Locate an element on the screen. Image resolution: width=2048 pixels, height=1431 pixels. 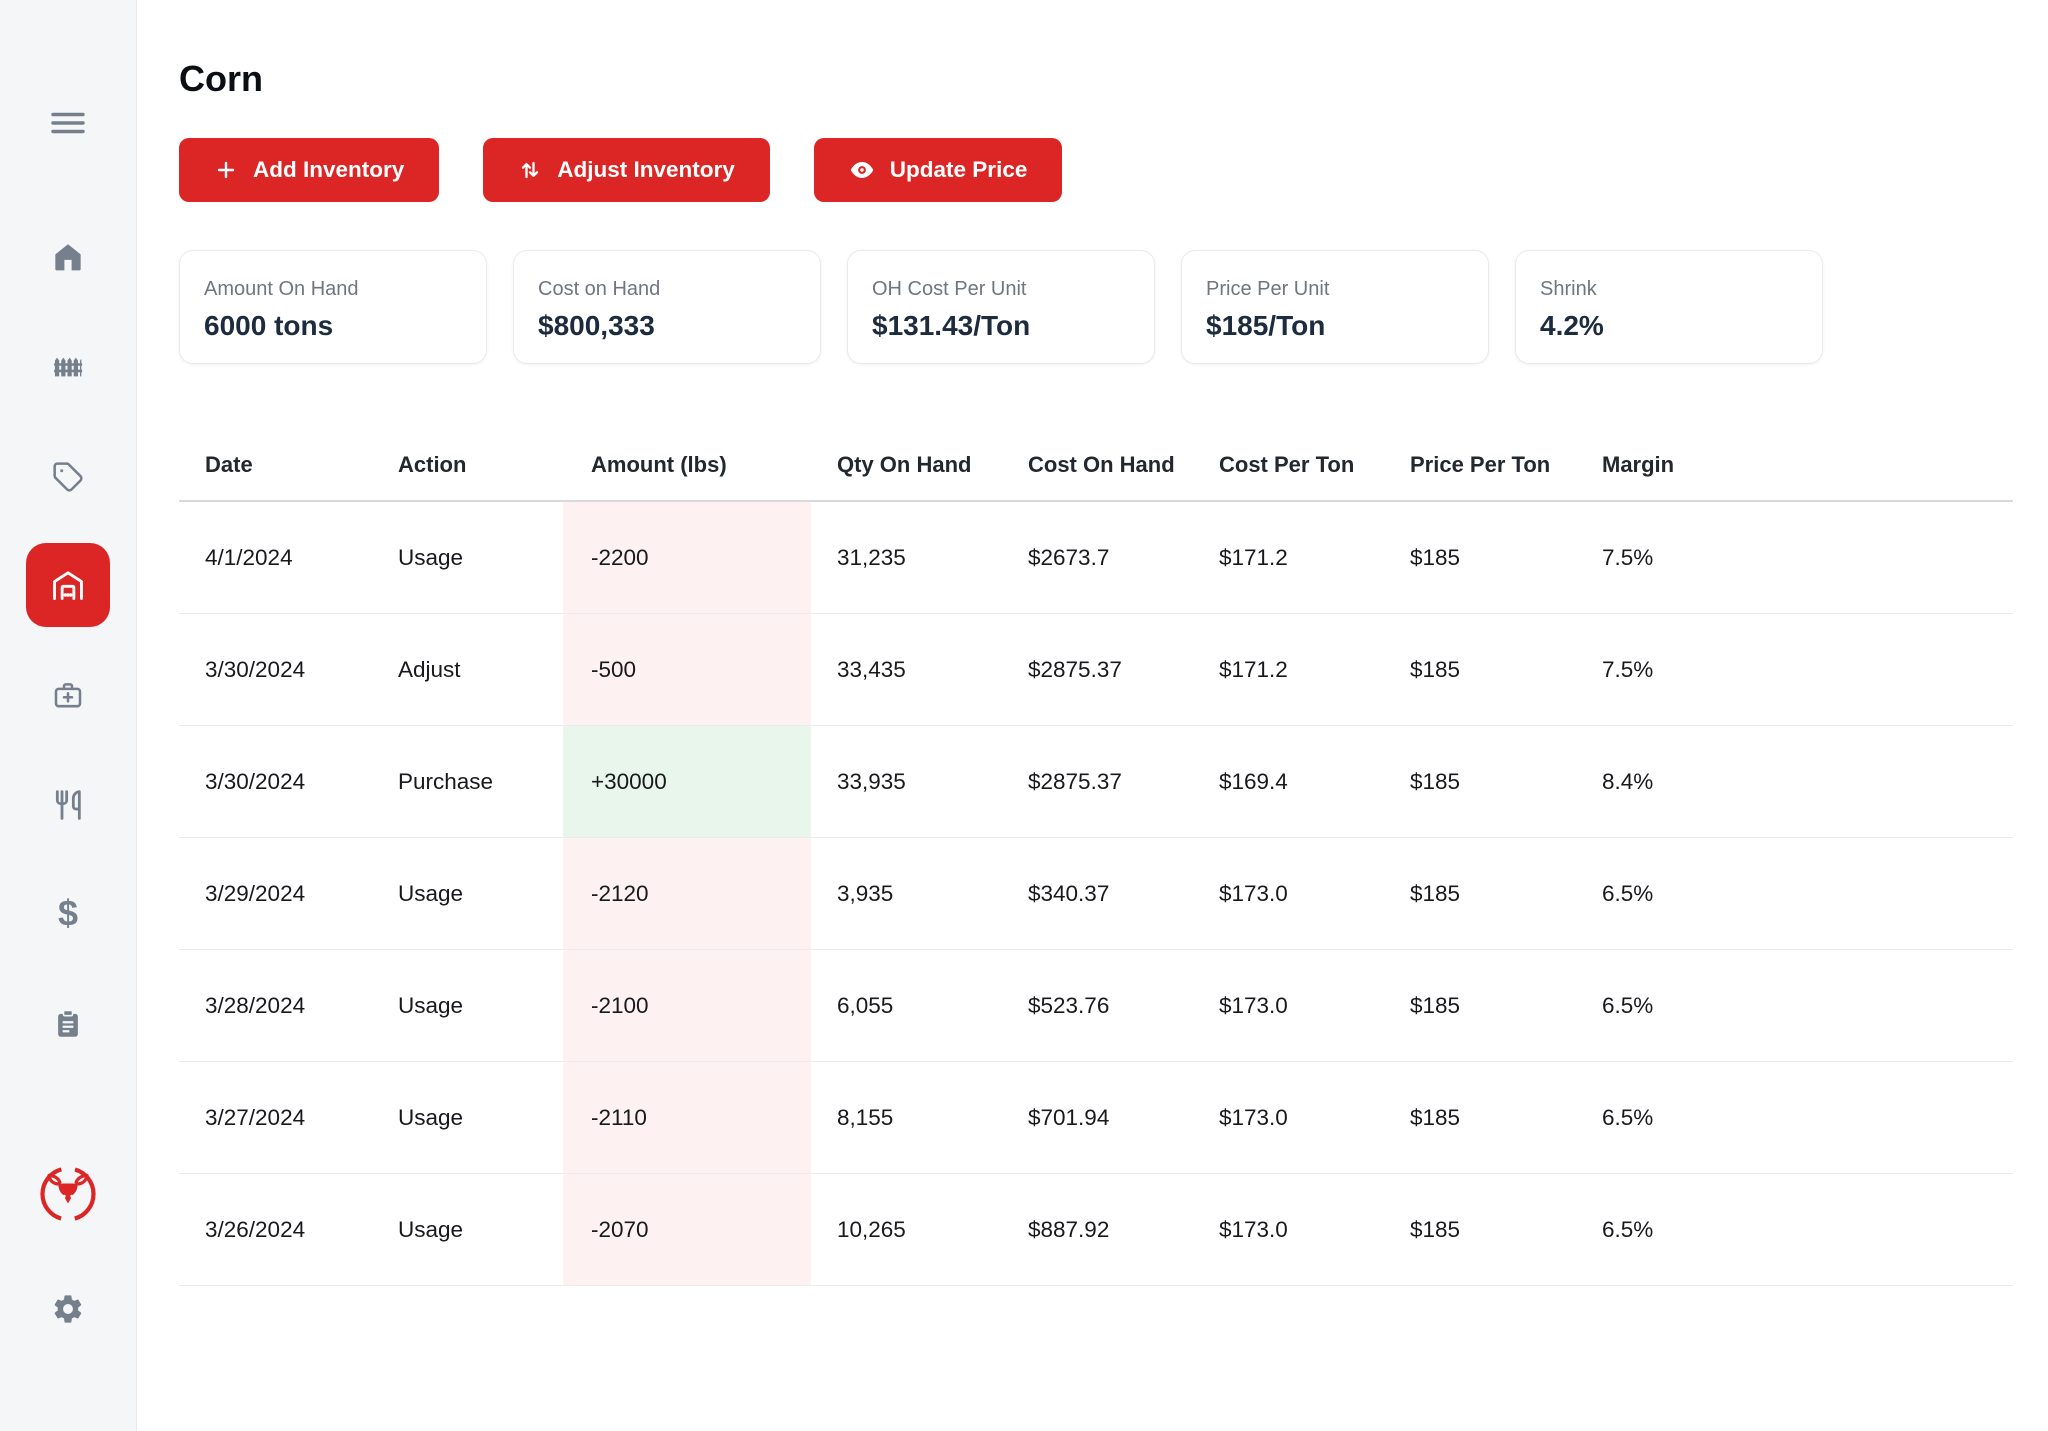
stat-label: Amount On Hand is located at coordinates (281, 289).